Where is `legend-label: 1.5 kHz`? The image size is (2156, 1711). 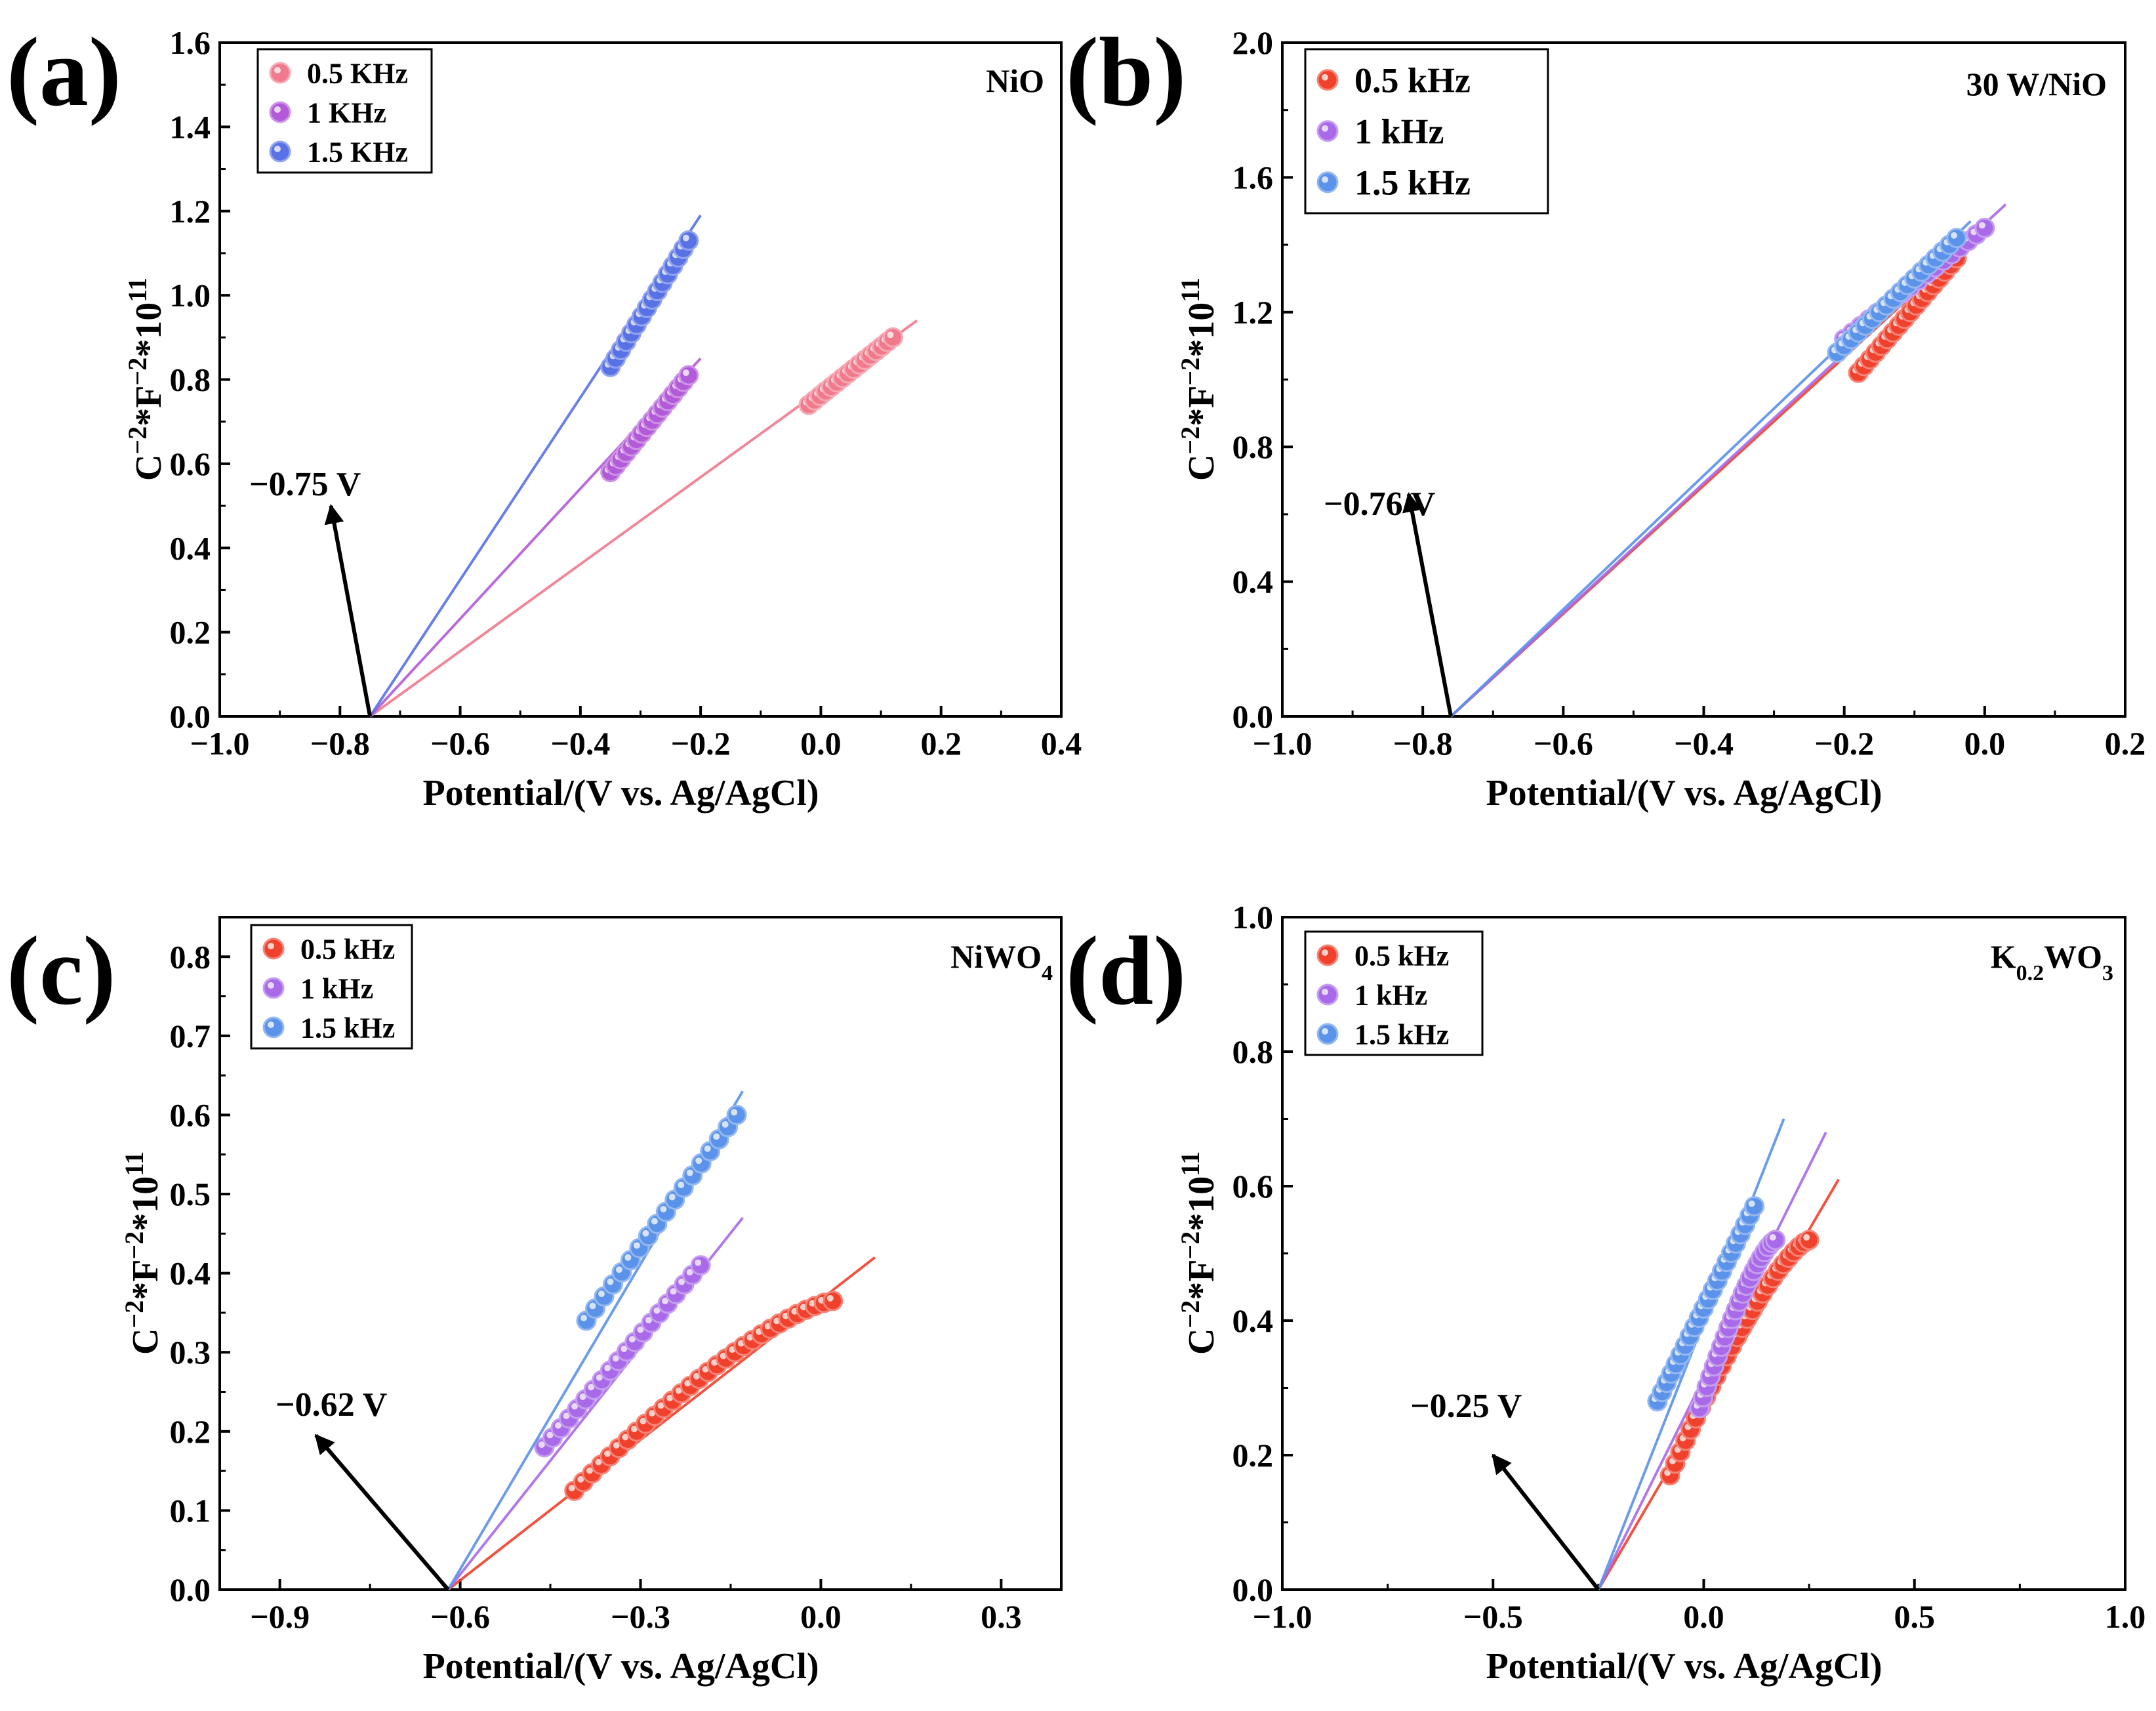
legend-label: 1.5 kHz is located at coordinates (347, 1028).